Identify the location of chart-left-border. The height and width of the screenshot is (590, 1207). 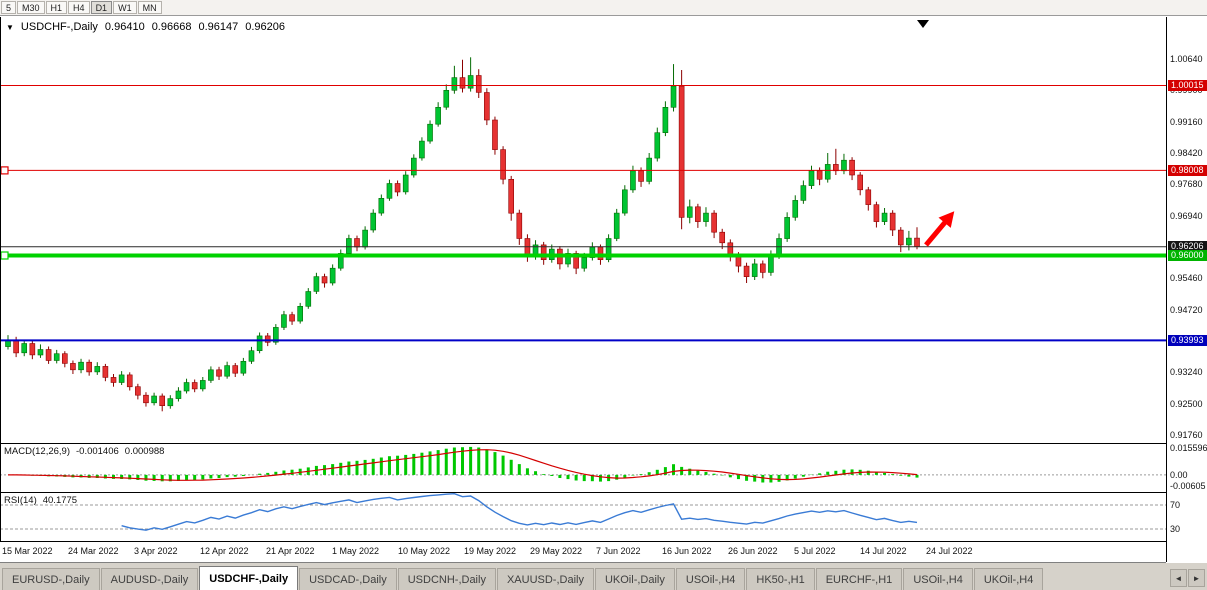
(0, 289).